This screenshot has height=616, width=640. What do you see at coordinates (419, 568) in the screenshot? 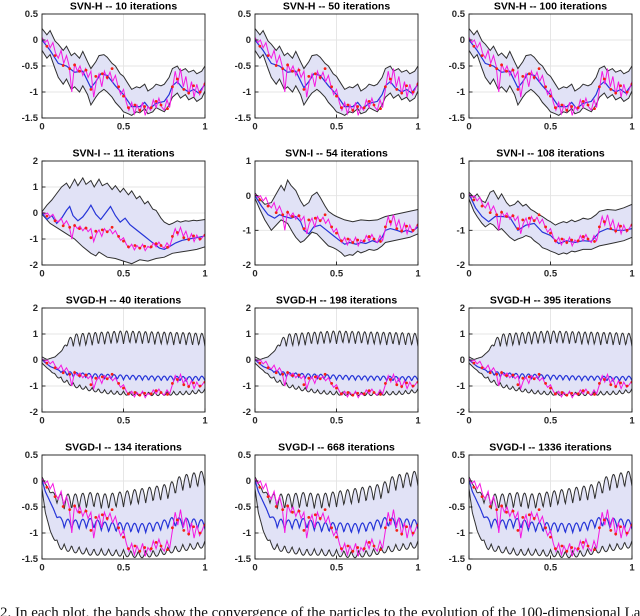
I see `x-tick-label: 1` at bounding box center [419, 568].